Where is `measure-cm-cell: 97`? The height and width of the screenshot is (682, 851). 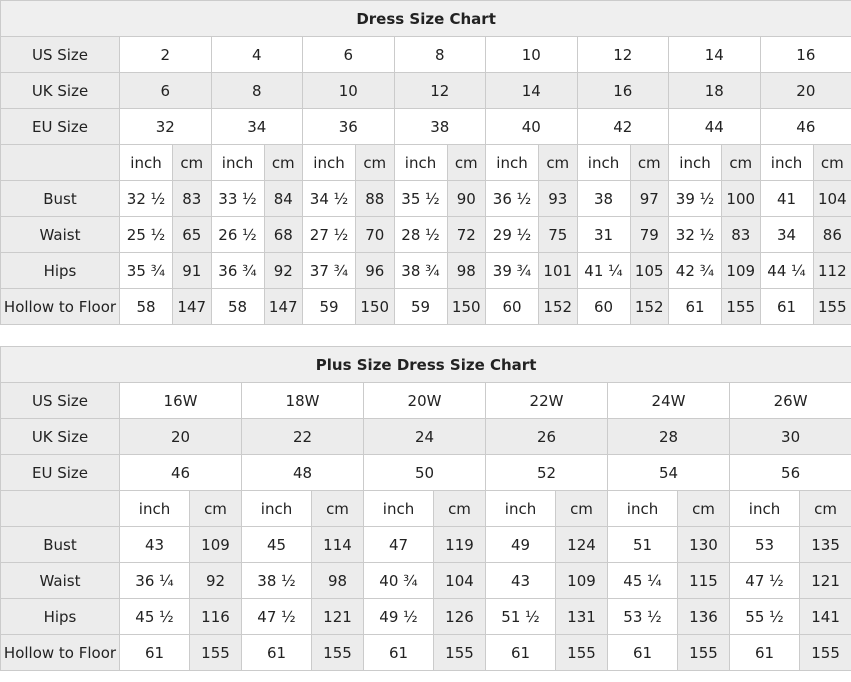 measure-cm-cell: 97 is located at coordinates (649, 198).